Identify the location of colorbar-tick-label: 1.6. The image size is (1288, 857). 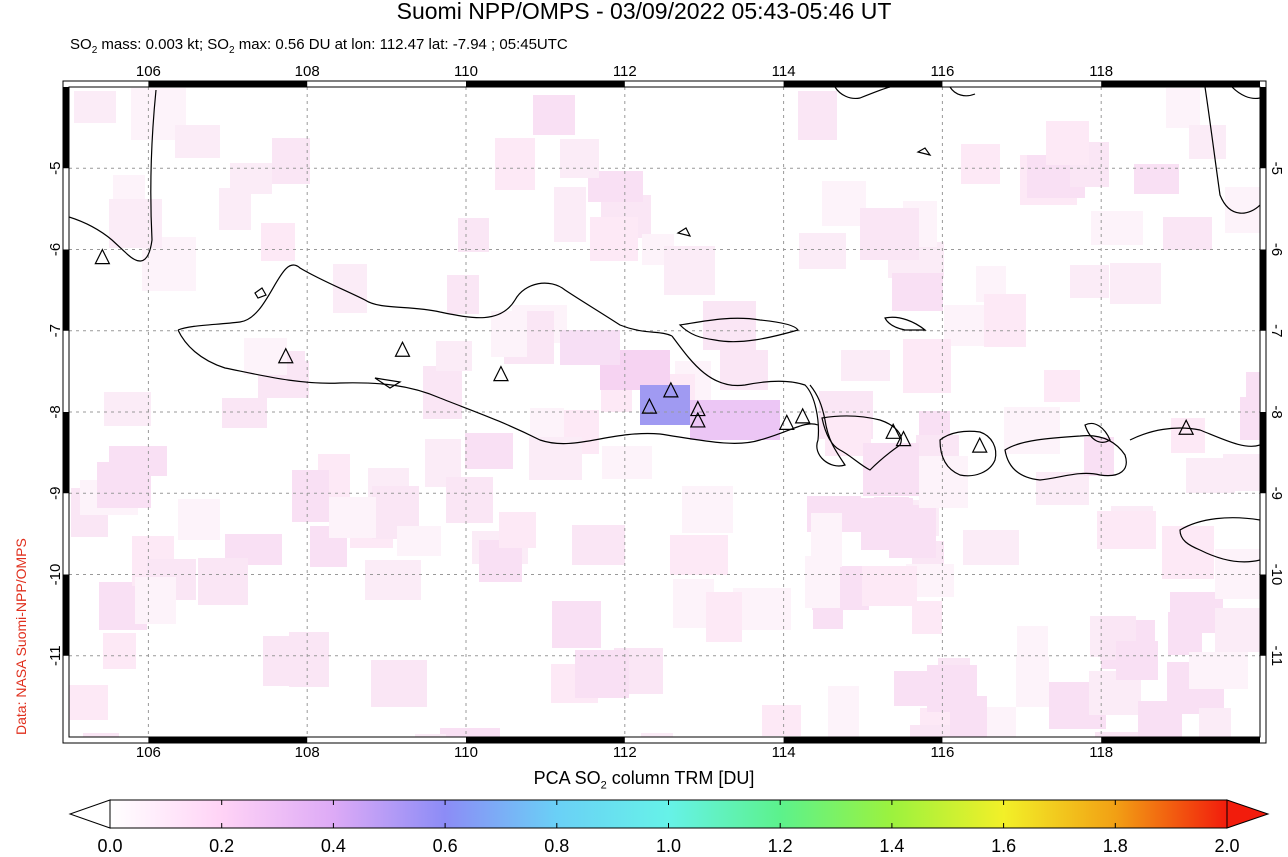
(1004, 846).